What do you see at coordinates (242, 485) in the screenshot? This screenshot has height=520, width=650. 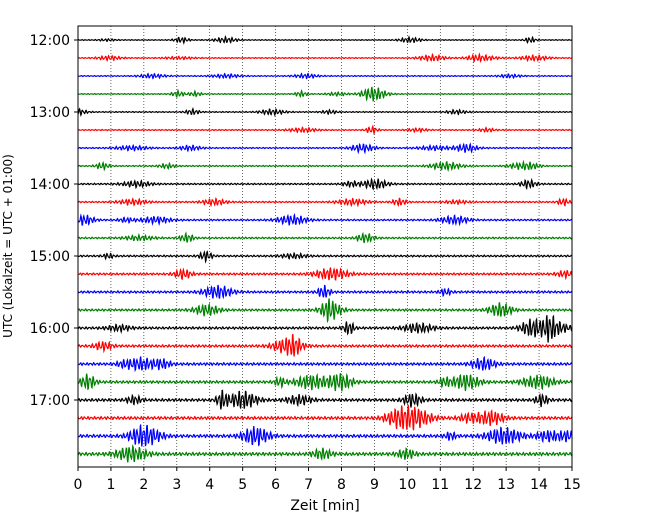 I see `x-tick-label: 5` at bounding box center [242, 485].